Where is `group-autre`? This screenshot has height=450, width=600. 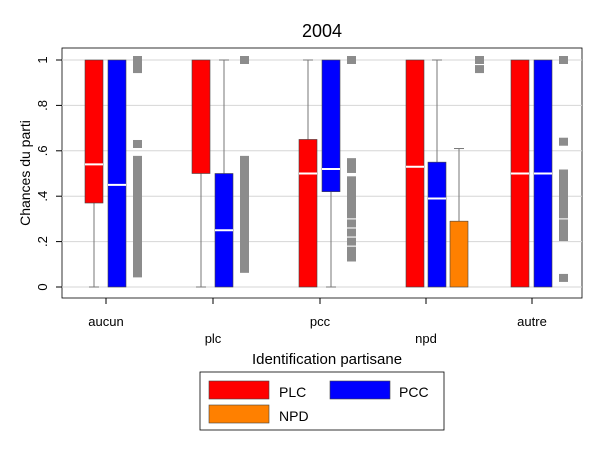
group-autre is located at coordinates (539, 172).